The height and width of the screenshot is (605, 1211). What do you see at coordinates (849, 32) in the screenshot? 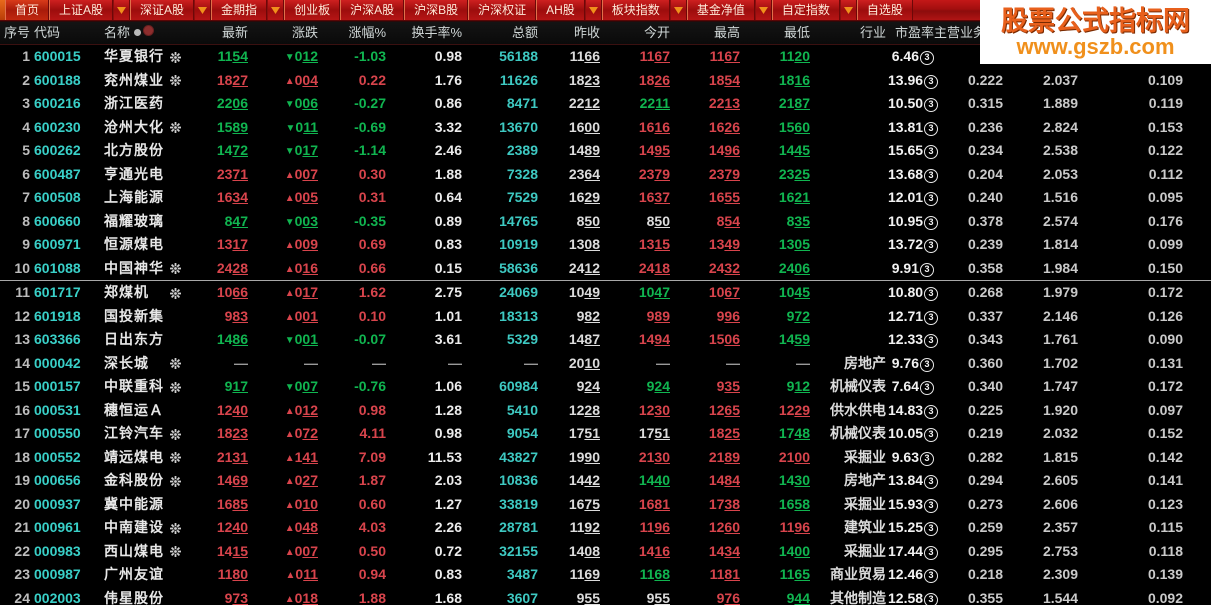
I see `column-header-industry: 行业` at bounding box center [849, 32].